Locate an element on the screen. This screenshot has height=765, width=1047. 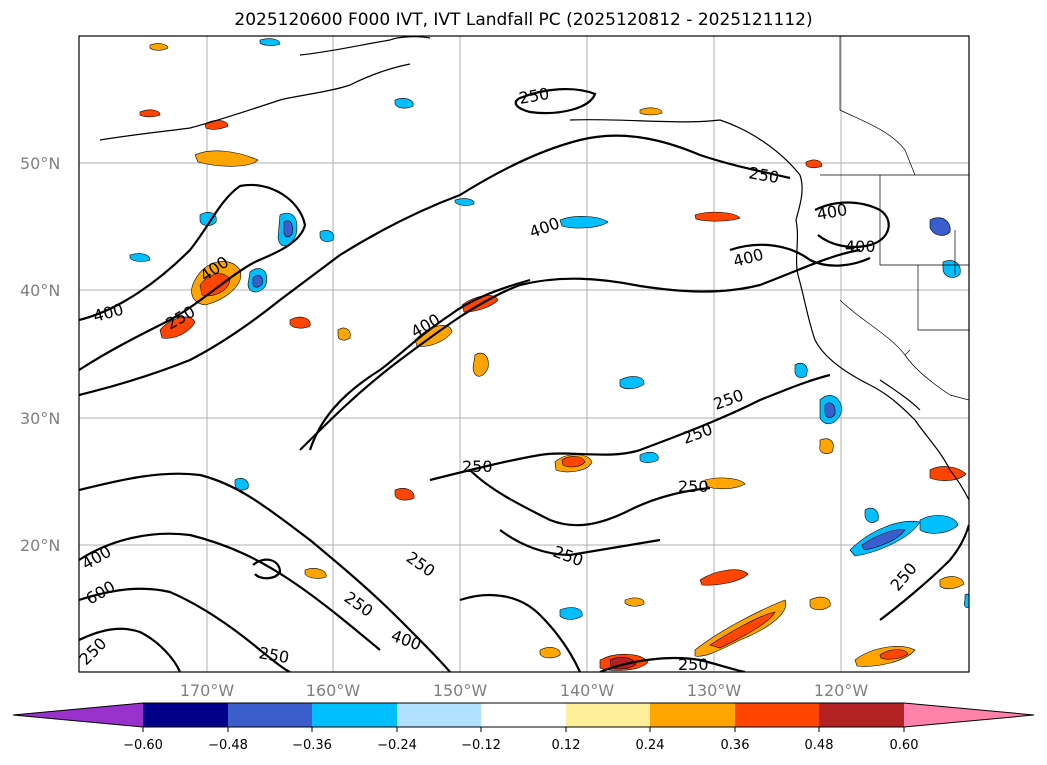
colorbar-tick-label: 0.60 is located at coordinates (904, 745).